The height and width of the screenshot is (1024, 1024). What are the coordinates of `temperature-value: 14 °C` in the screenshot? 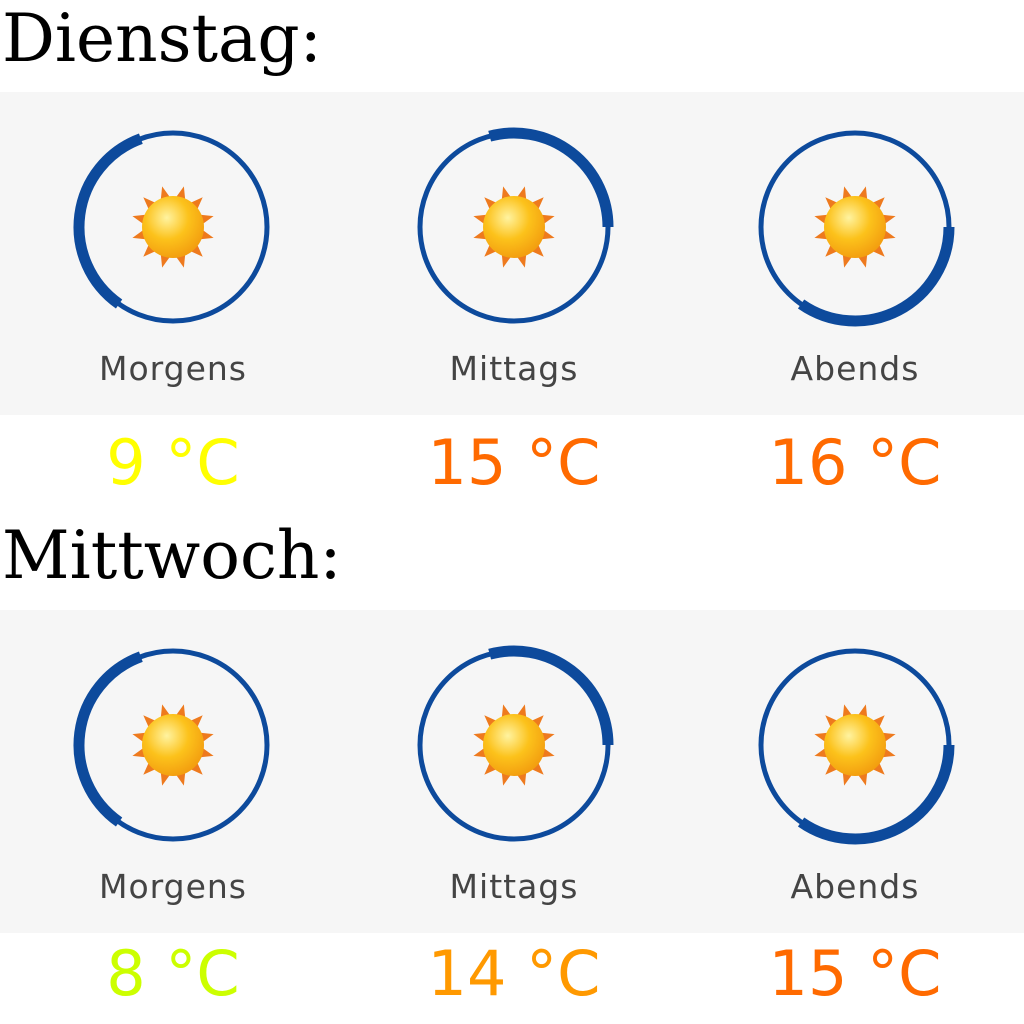 It's located at (514, 973).